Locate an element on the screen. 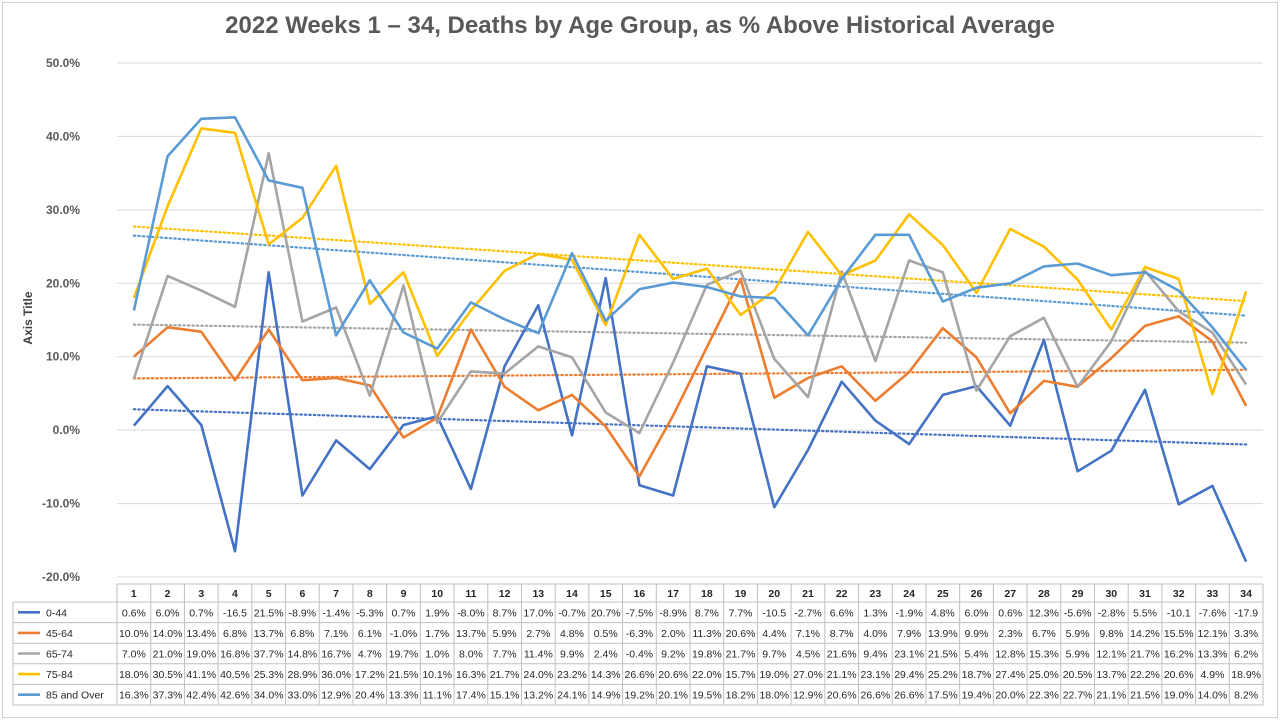 The width and height of the screenshot is (1280, 720). table-value-cell: -1.0% is located at coordinates (403, 634).